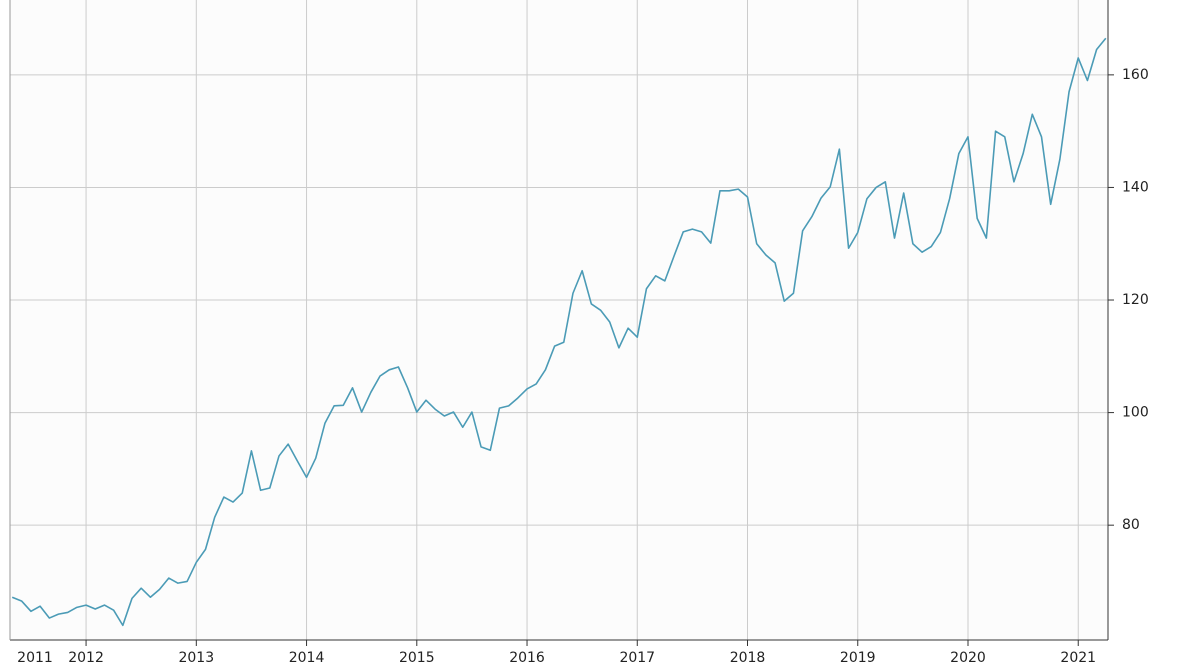 This screenshot has width=1200, height=670. Describe the element at coordinates (1135, 187) in the screenshot. I see `y-tick-label: 140` at that location.